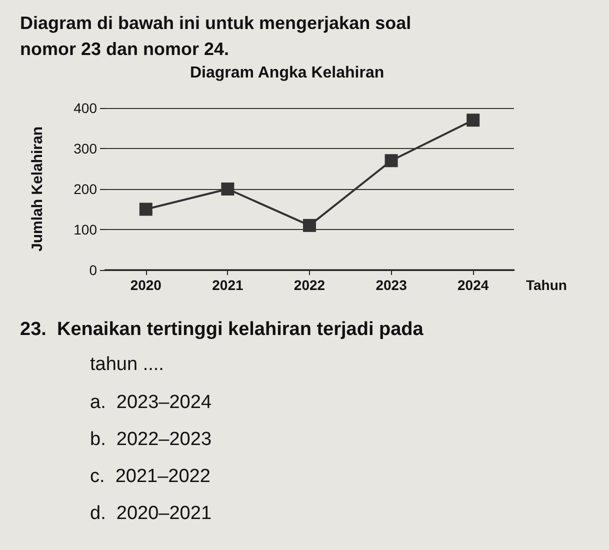 The width and height of the screenshot is (609, 550). What do you see at coordinates (86, 148) in the screenshot?
I see `y-tick-label: 300` at bounding box center [86, 148].